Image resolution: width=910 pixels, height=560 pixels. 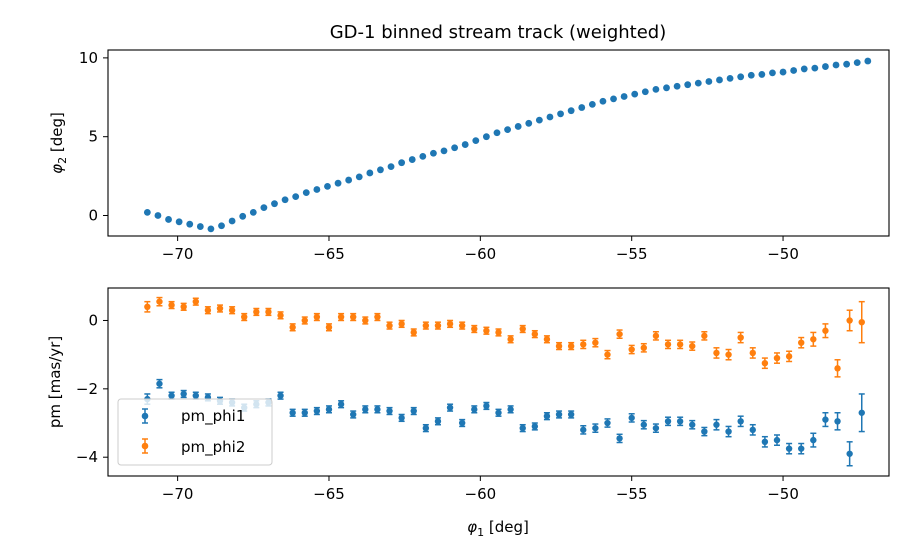 What do you see at coordinates (93, 137) in the screenshot?
I see `top-y-axis-ticks: 0 5 10` at bounding box center [93, 137].